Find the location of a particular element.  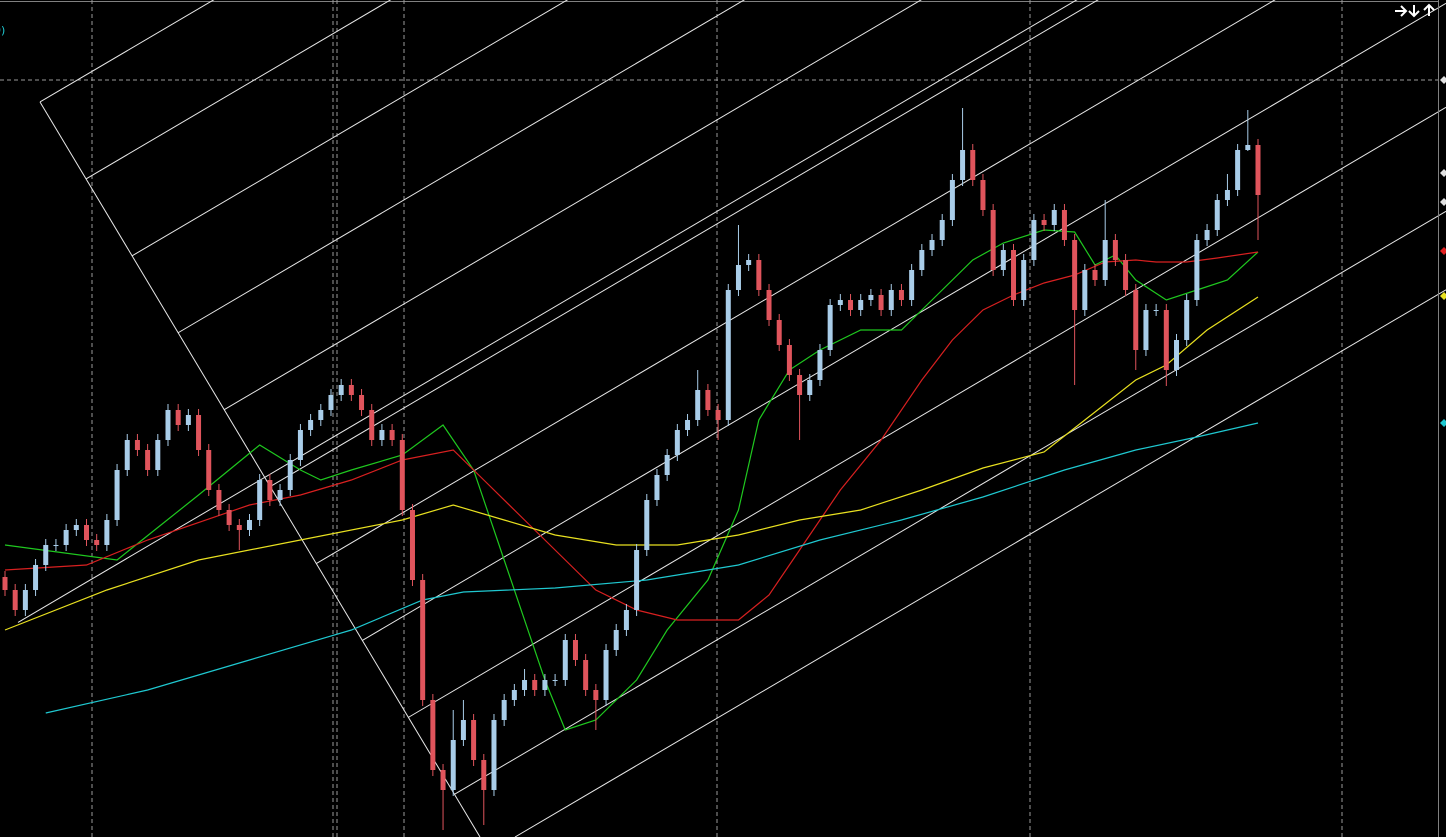

scroll-down-icon is located at coordinates (1414, 11).